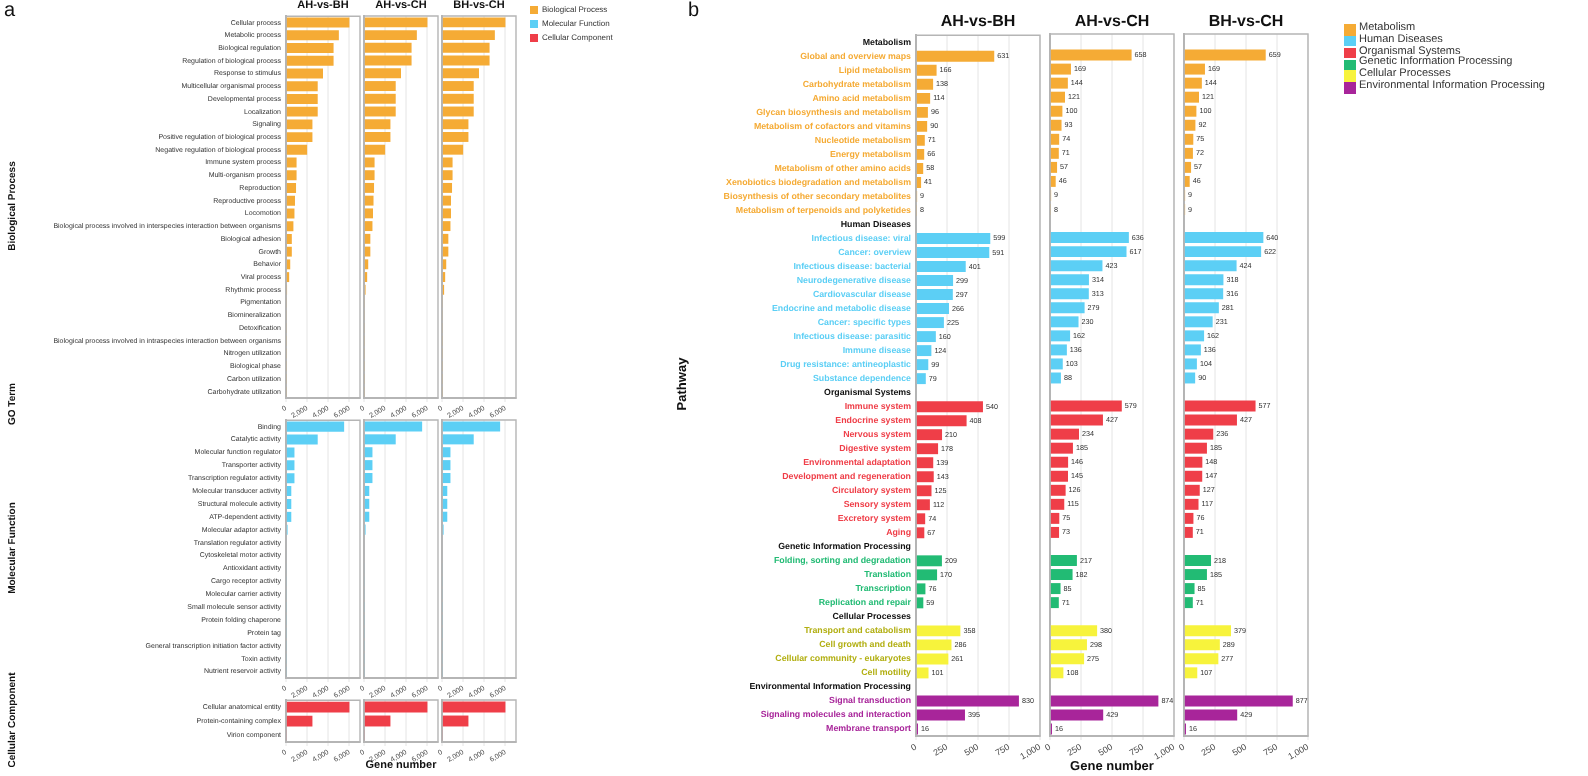 The image size is (1588, 776). Describe the element at coordinates (1112, 21) in the screenshot. I see `chart-title: AH-vs-CH` at that location.